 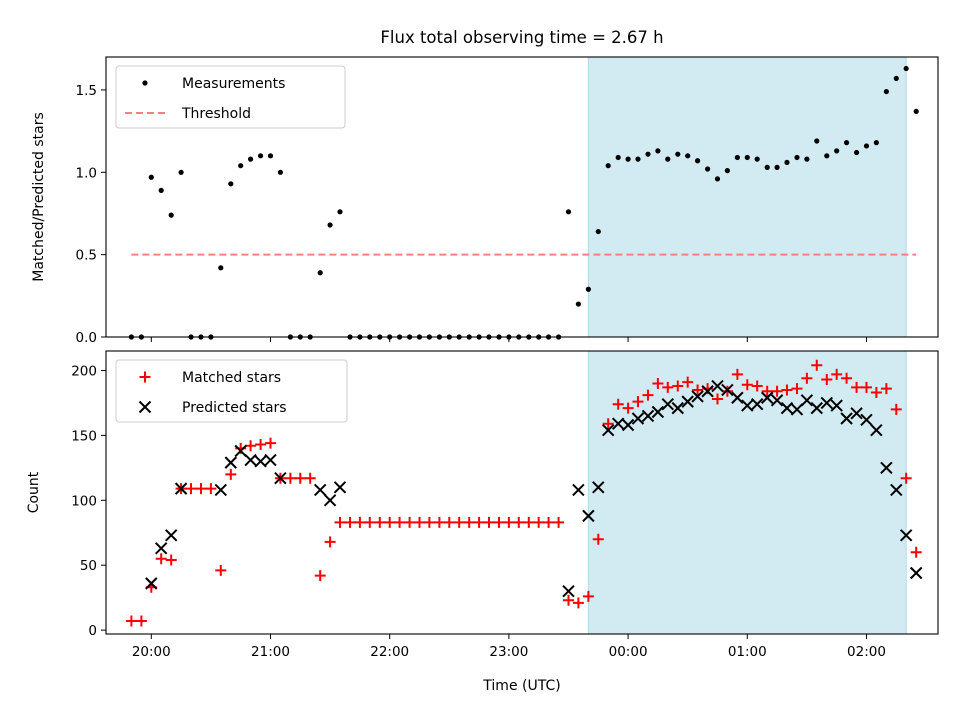 What do you see at coordinates (389, 652) in the screenshot?
I see `x-tick-label: 22:00` at bounding box center [389, 652].